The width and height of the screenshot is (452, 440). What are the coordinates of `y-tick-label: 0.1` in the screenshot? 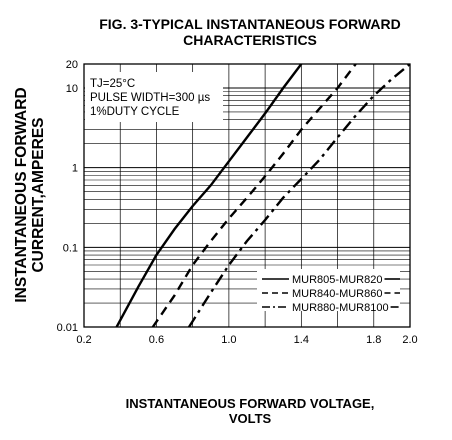 It's located at (70, 248).